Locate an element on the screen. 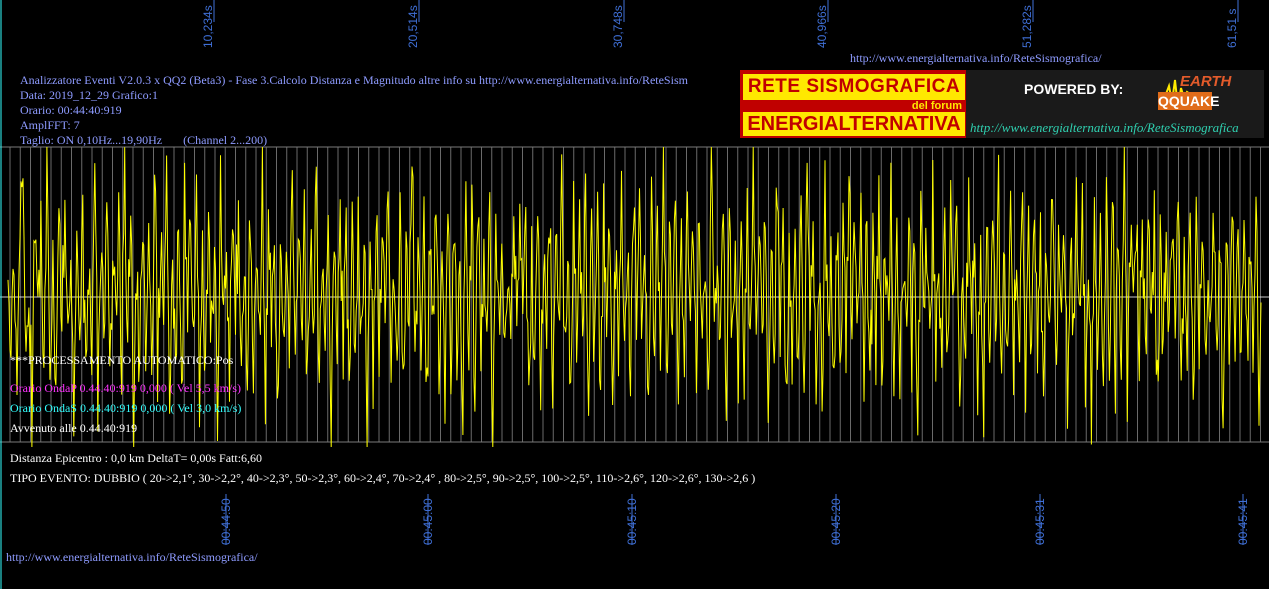 The width and height of the screenshot is (1269, 589). top-tick-label: 20,514s is located at coordinates (413, 26).